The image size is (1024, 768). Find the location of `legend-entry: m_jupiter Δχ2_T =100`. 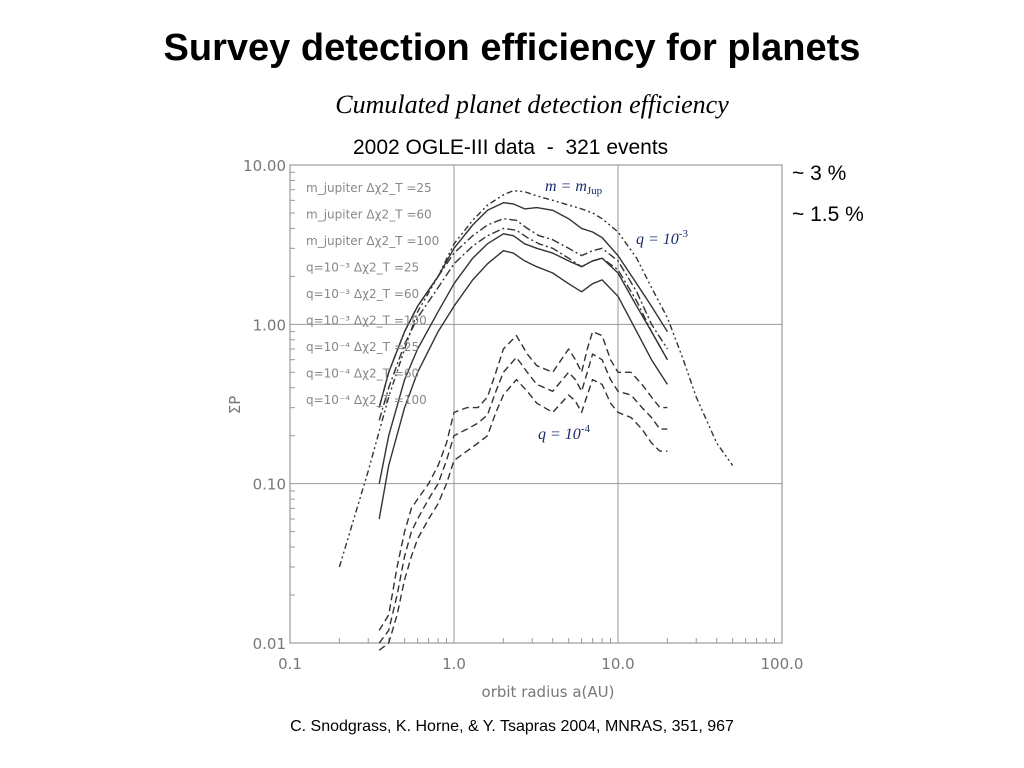

legend-entry: m_jupiter Δχ2_T =100 is located at coordinates (372, 241).